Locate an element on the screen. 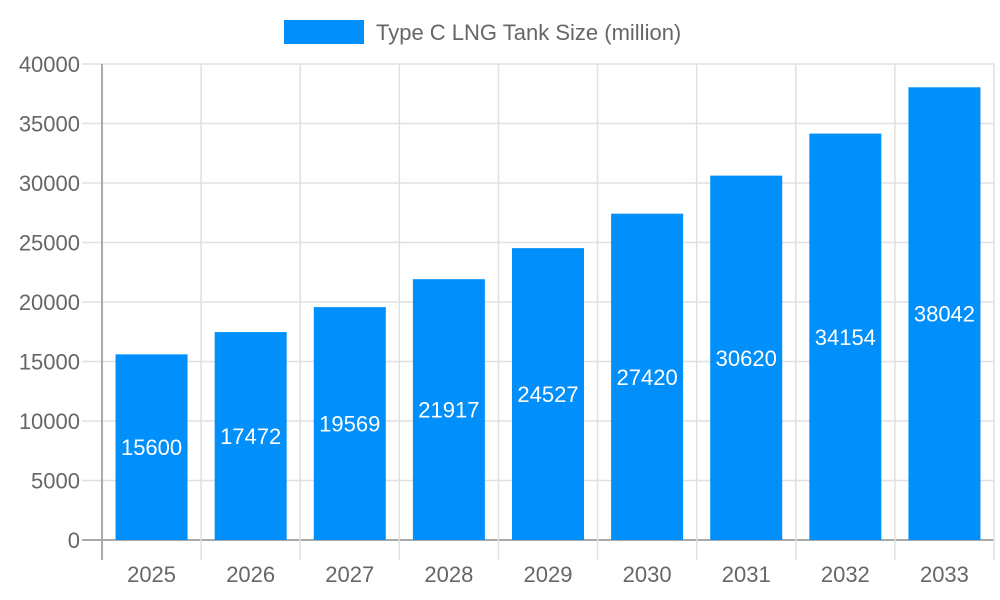 The width and height of the screenshot is (1000, 600). x-tick-label: 2025 is located at coordinates (151, 574).